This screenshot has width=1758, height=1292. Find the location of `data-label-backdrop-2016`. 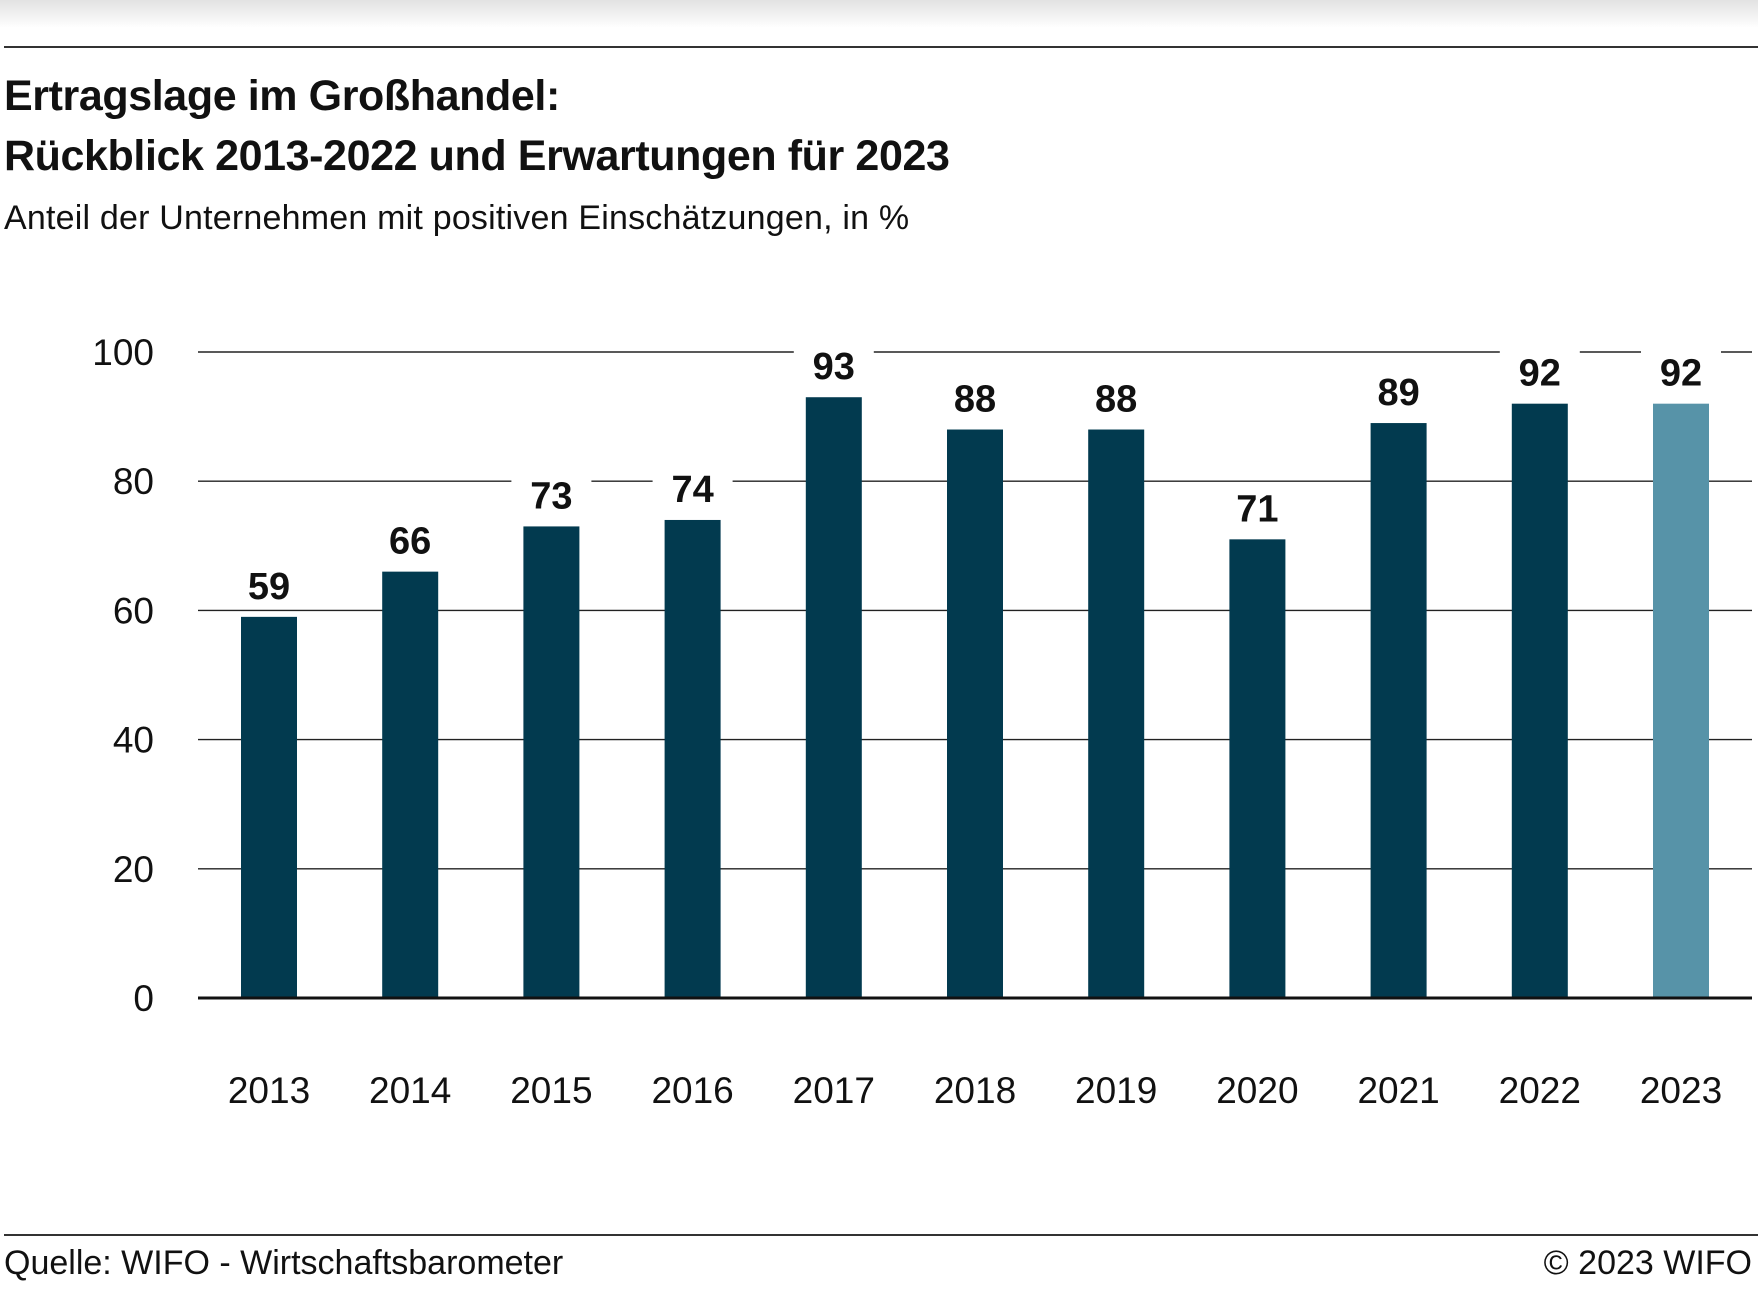

data-label-backdrop-2016 is located at coordinates (692, 485).